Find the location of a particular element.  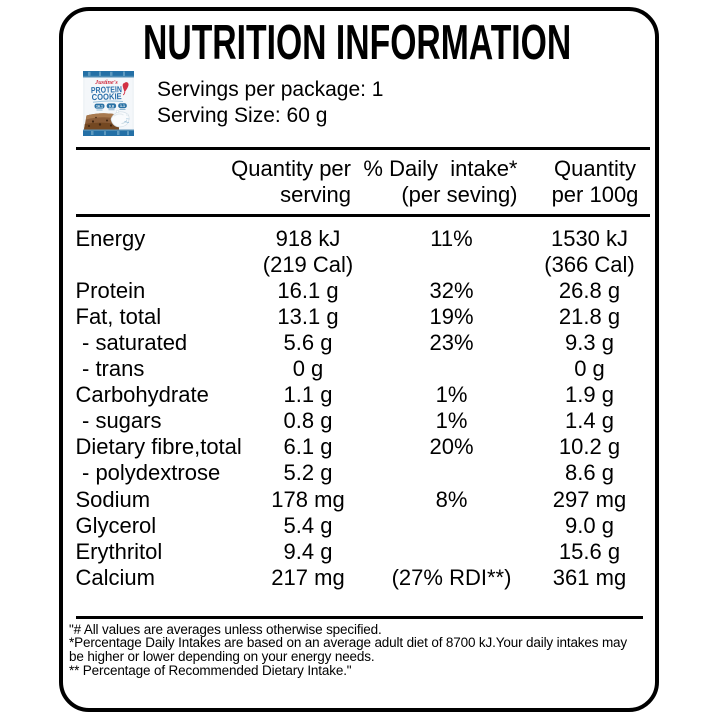

svg-text: 16.1 is located at coordinates (99, 107).